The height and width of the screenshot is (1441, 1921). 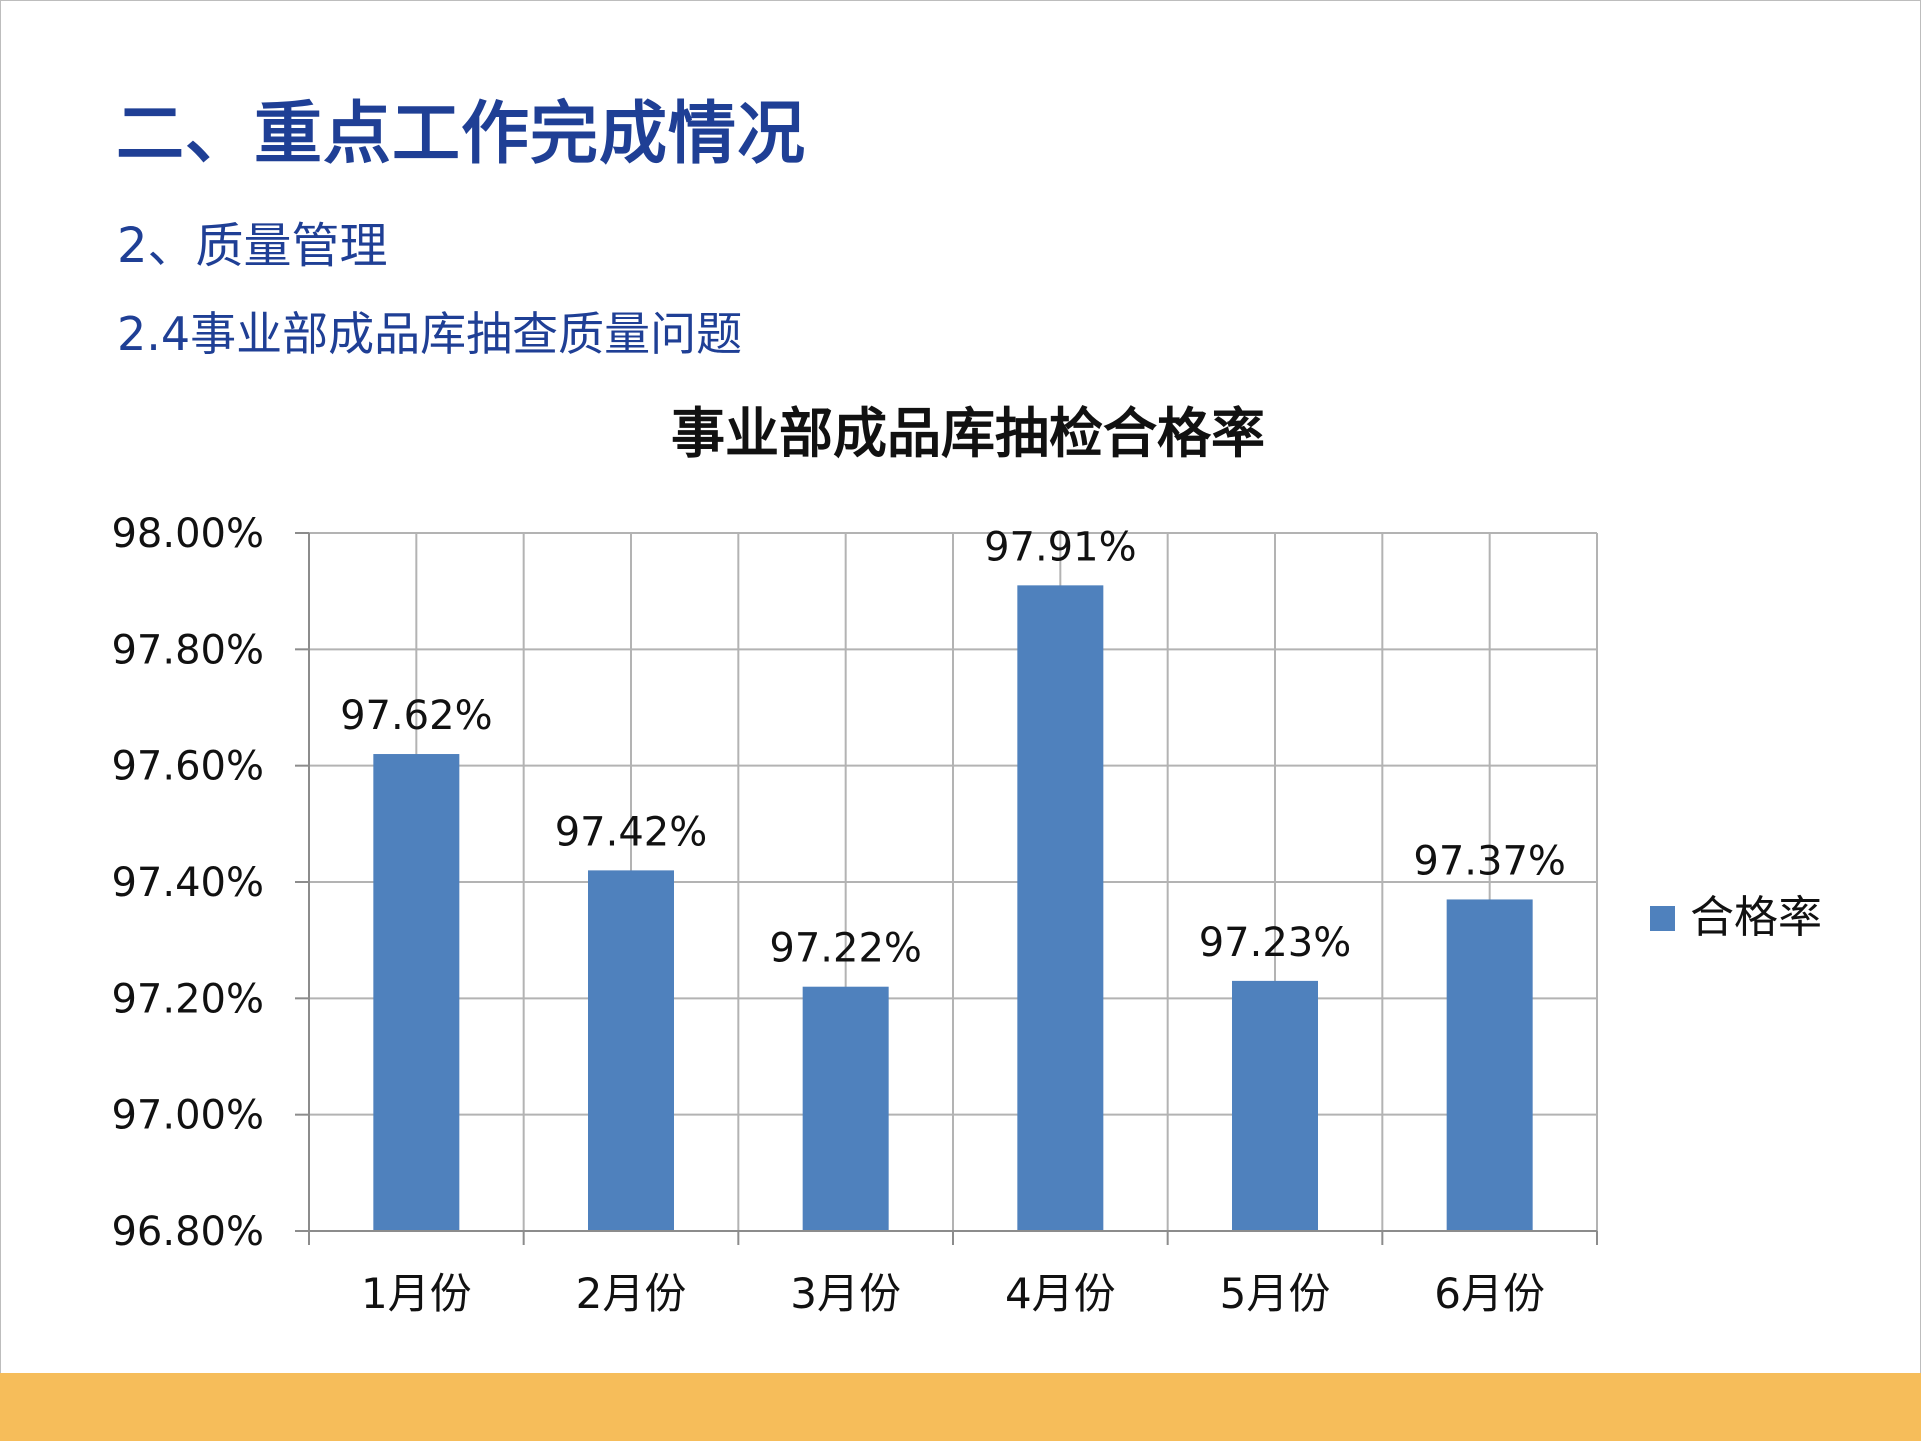 I want to click on y-tick-label: 97.20%, so click(x=187, y=999).